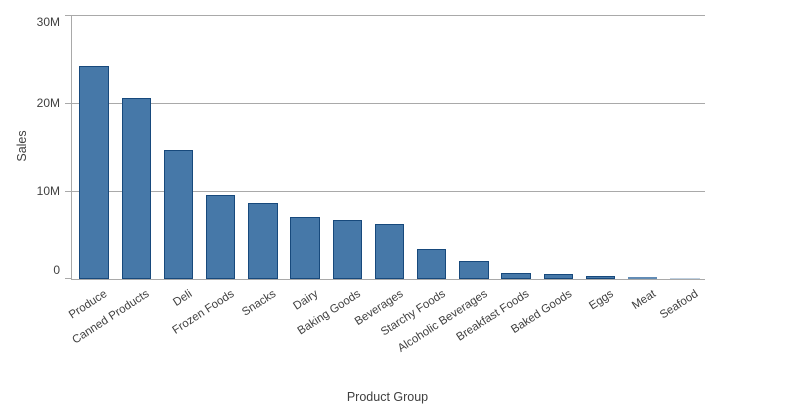 The width and height of the screenshot is (800, 412). Describe the element at coordinates (644, 300) in the screenshot. I see `category-label: Meat` at that location.